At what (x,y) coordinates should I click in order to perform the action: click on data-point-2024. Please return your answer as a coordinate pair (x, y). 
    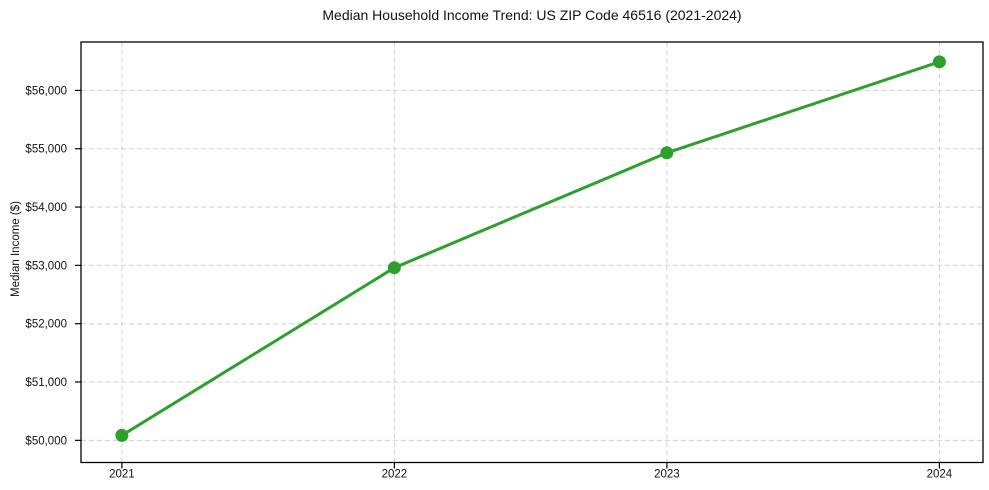
    Looking at the image, I should click on (939, 62).